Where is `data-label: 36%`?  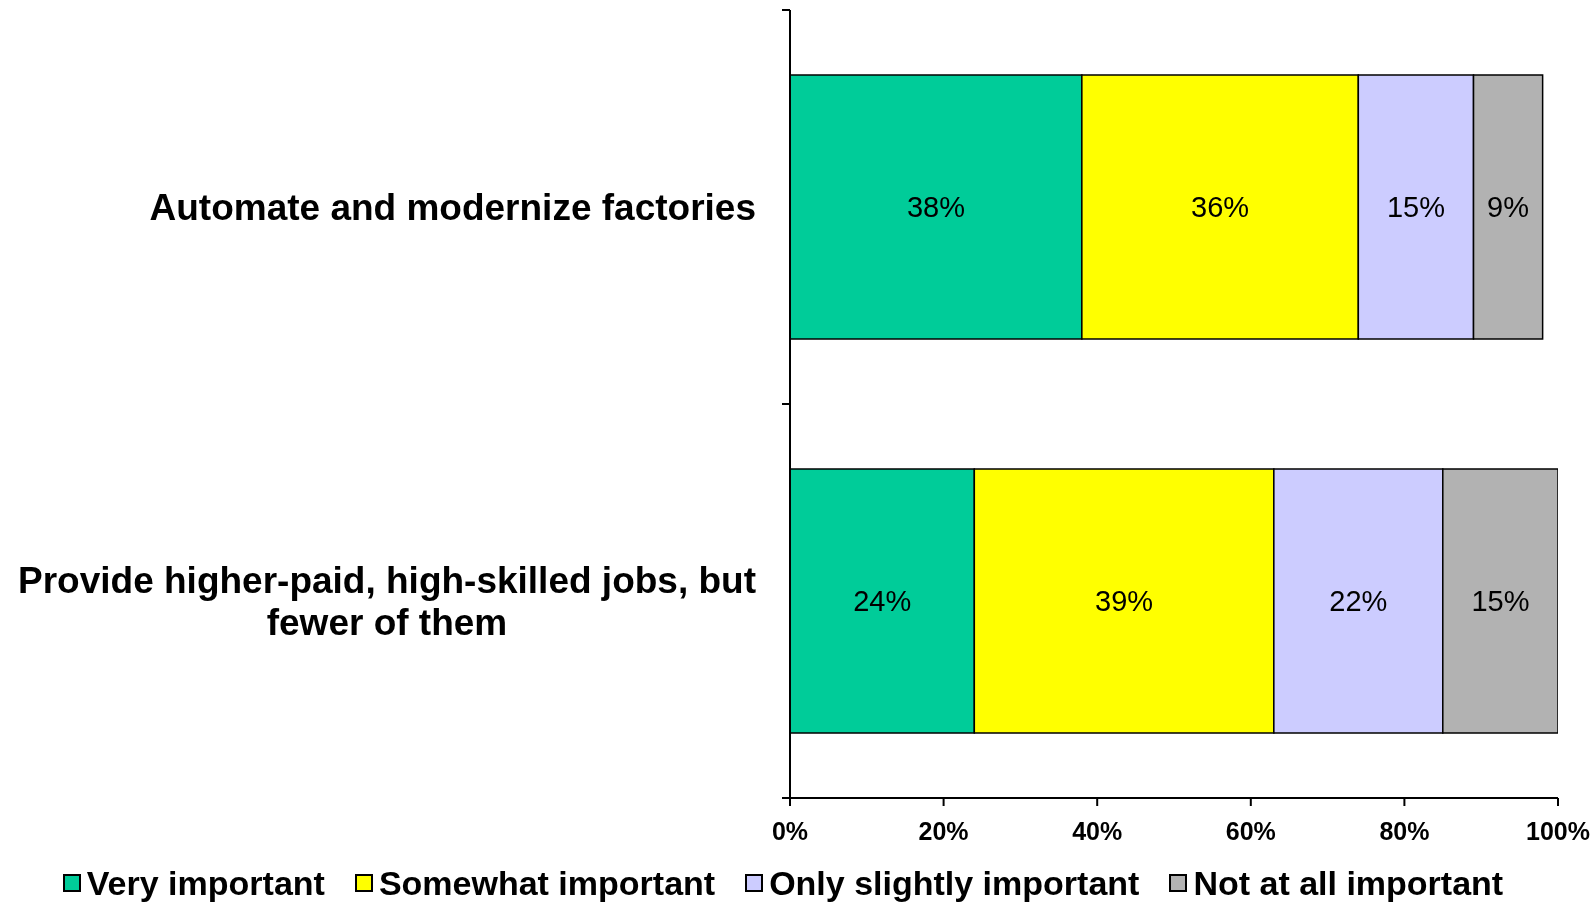 data-label: 36% is located at coordinates (1220, 207).